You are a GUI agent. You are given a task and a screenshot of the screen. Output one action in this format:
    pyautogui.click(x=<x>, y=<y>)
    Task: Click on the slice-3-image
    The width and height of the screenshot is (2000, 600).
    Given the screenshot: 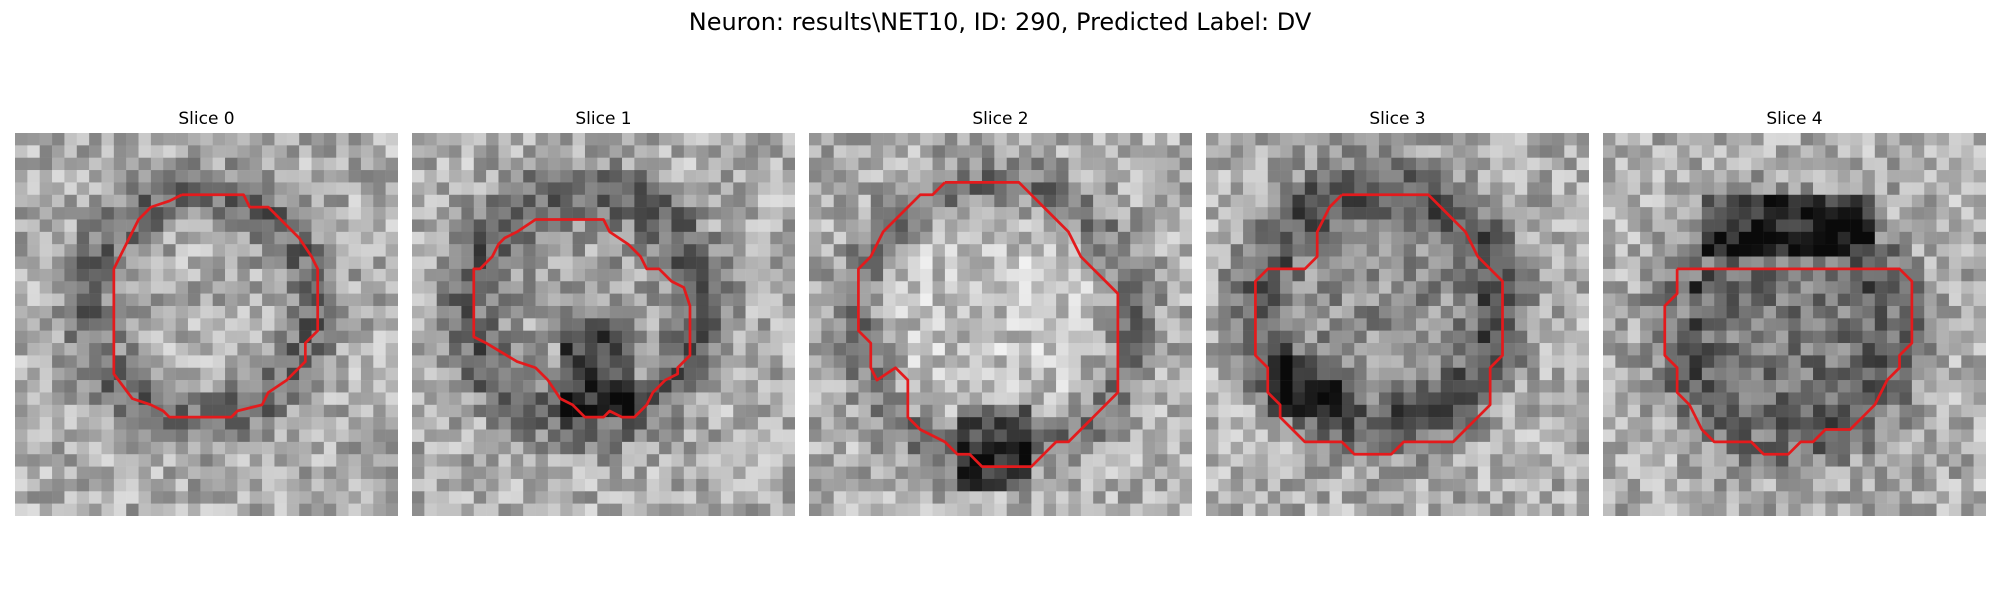 What is the action you would take?
    pyautogui.click(x=1397, y=324)
    